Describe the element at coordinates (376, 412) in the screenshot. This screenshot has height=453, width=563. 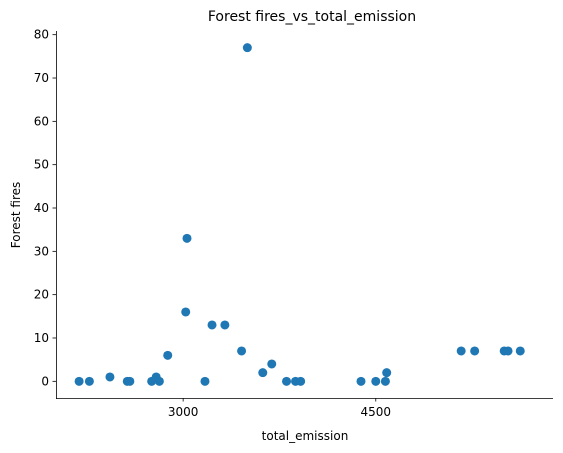
I see `x-tick-label: 4500` at that location.